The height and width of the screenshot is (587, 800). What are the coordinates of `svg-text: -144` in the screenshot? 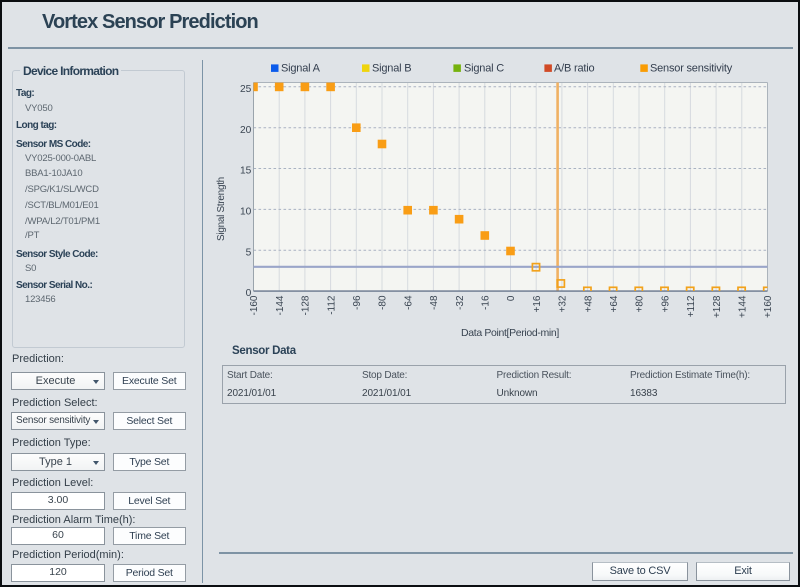 It's located at (280, 305).